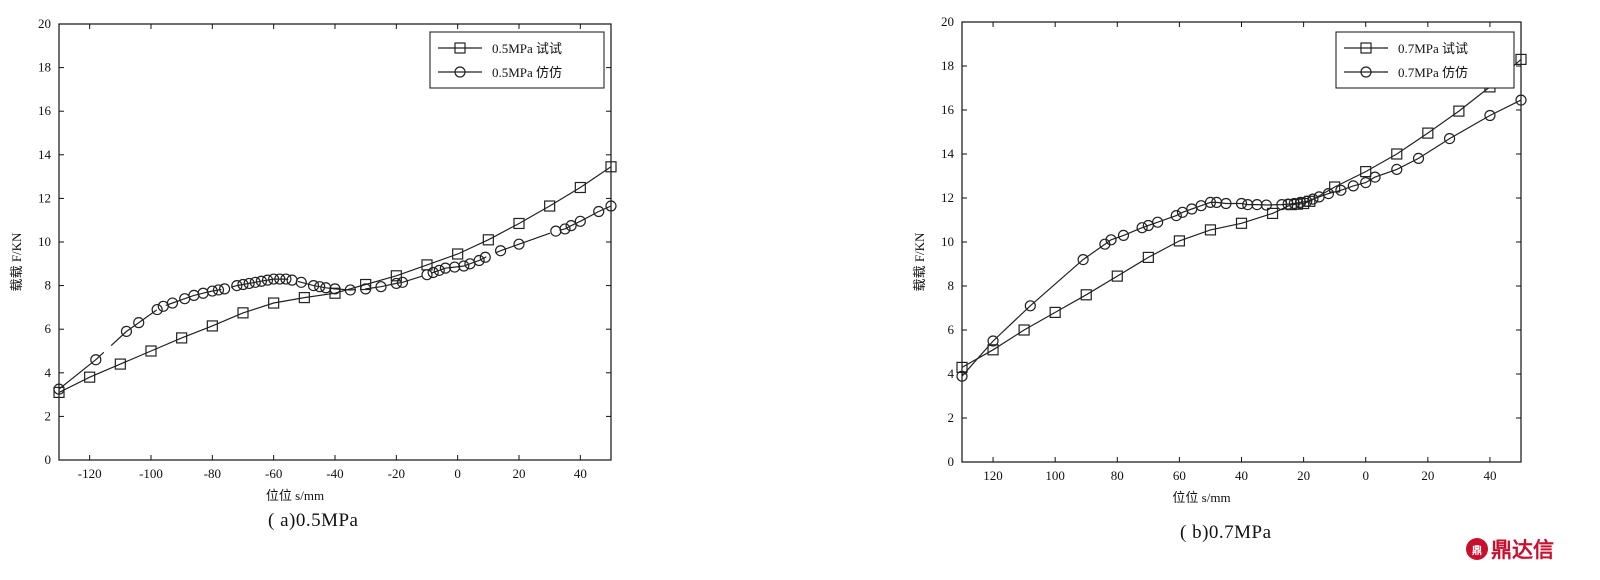 The image size is (1600, 580). What do you see at coordinates (1425, 60) in the screenshot?
I see `legend-box` at bounding box center [1425, 60].